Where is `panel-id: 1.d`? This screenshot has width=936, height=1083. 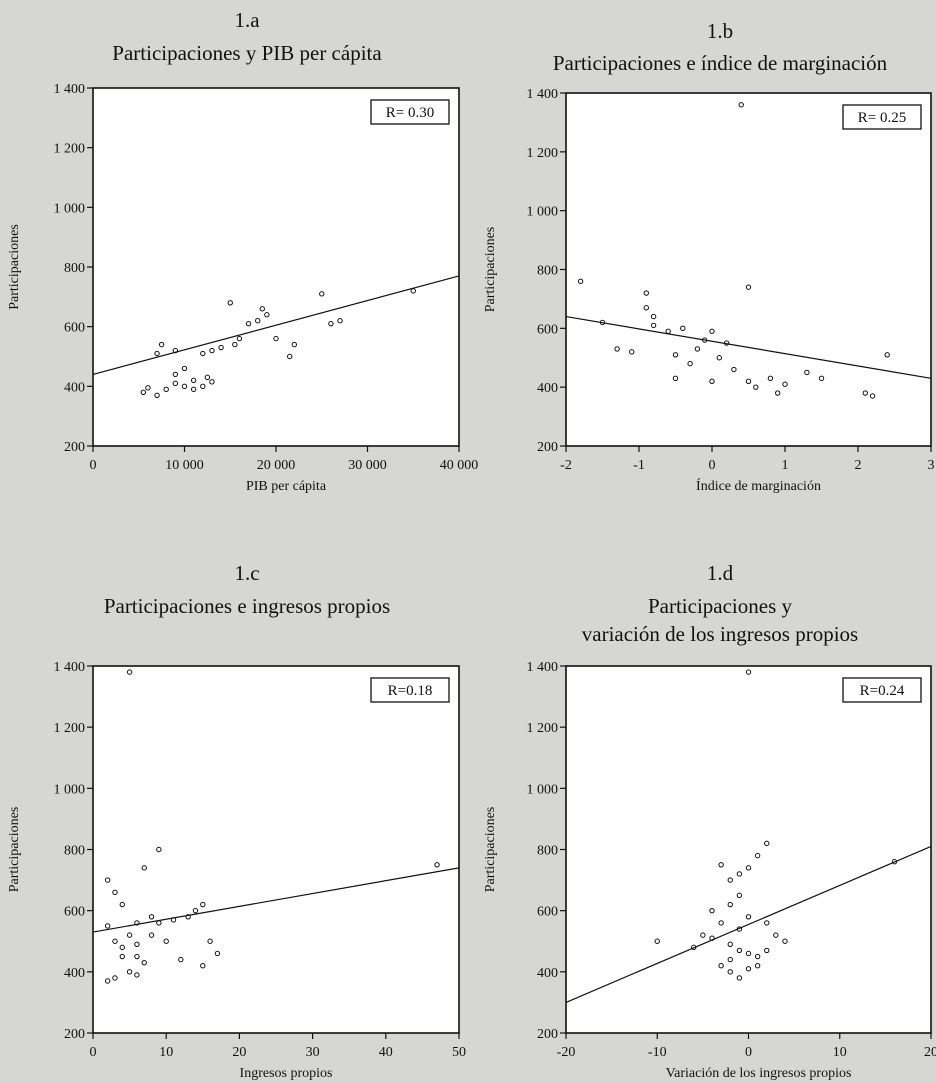 panel-id: 1.d is located at coordinates (720, 573).